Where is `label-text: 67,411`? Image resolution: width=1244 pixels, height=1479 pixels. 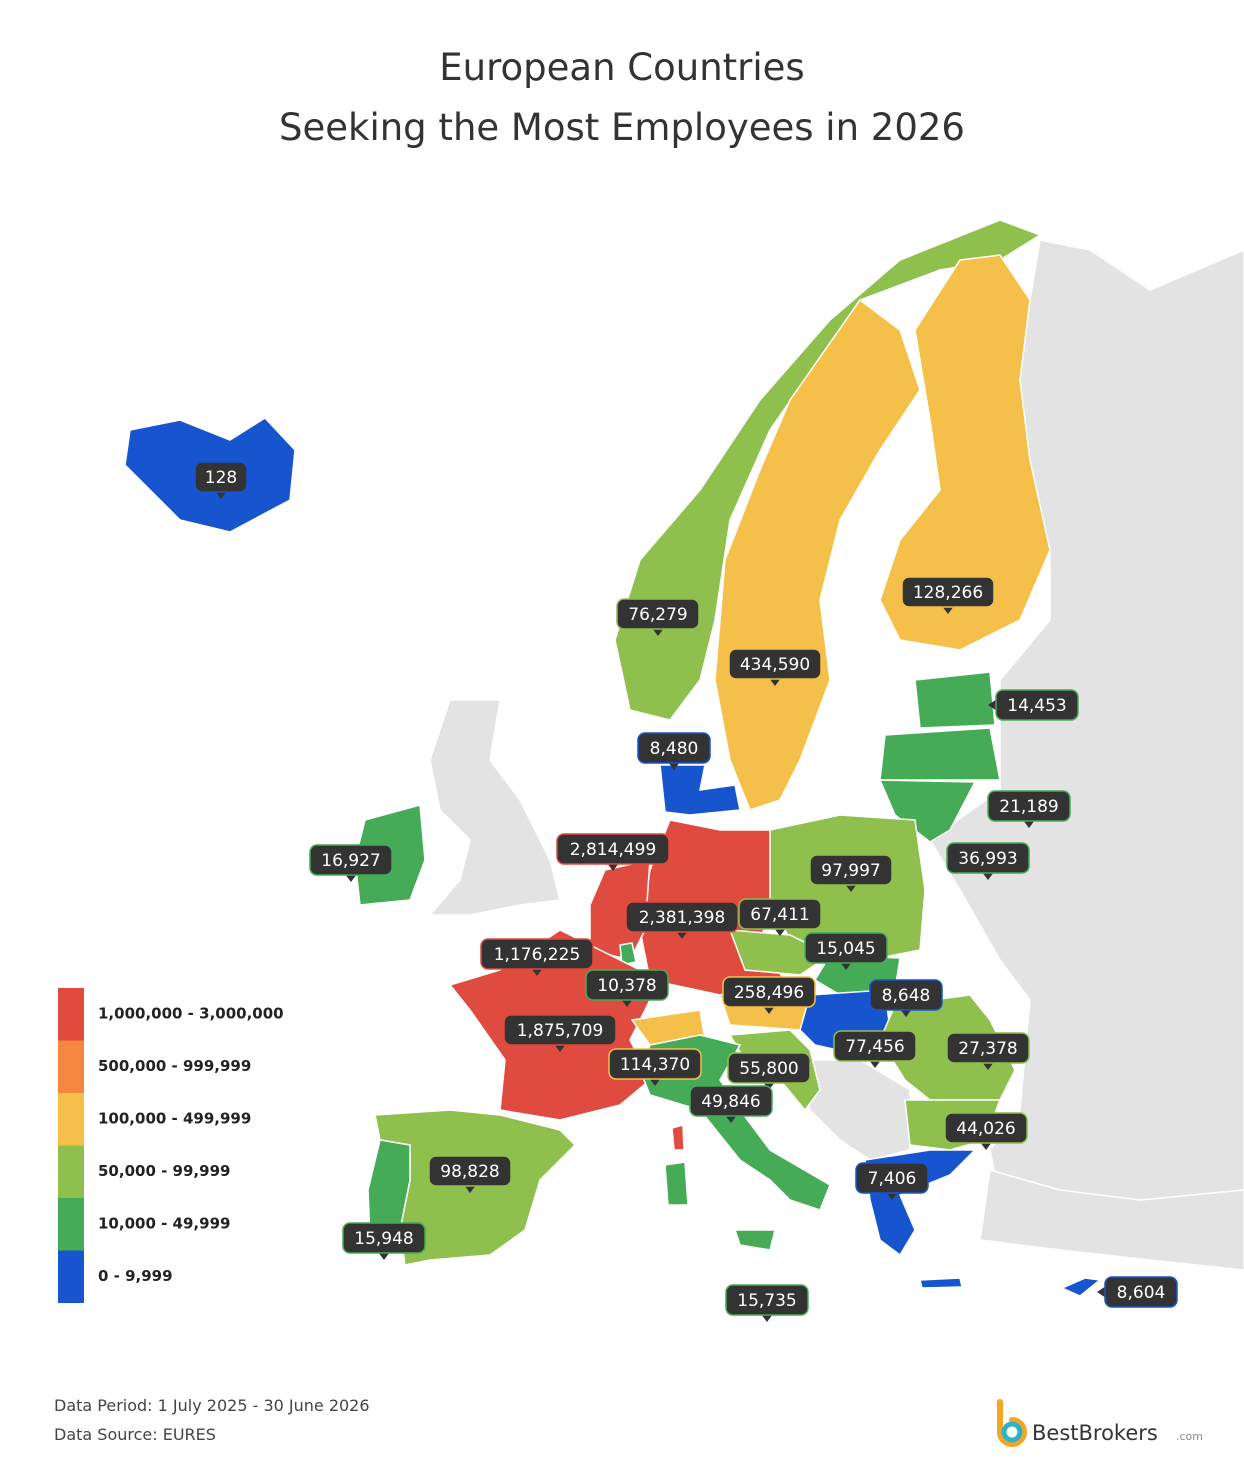 label-text: 67,411 is located at coordinates (779, 915).